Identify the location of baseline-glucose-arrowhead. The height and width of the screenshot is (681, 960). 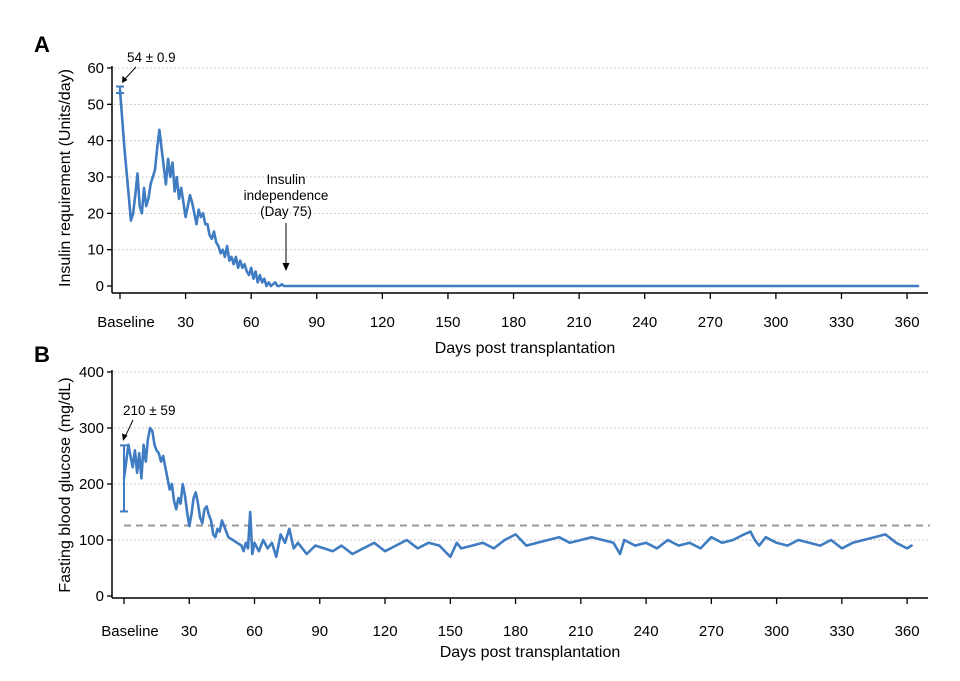
(125, 437).